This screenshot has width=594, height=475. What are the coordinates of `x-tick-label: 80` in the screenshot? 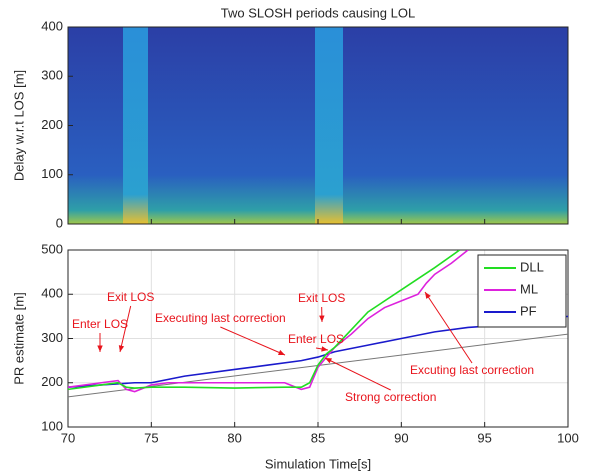 It's located at (234, 437).